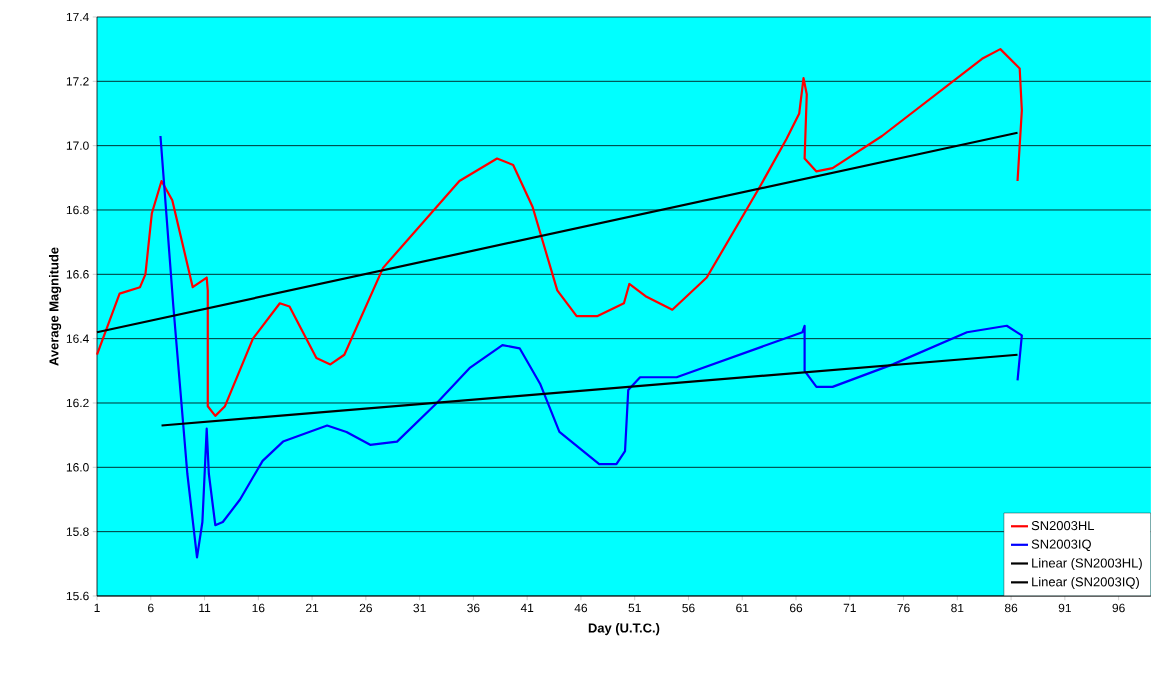 This screenshot has width=1151, height=679. What do you see at coordinates (258, 608) in the screenshot?
I see `x-tick-label: 16` at bounding box center [258, 608].